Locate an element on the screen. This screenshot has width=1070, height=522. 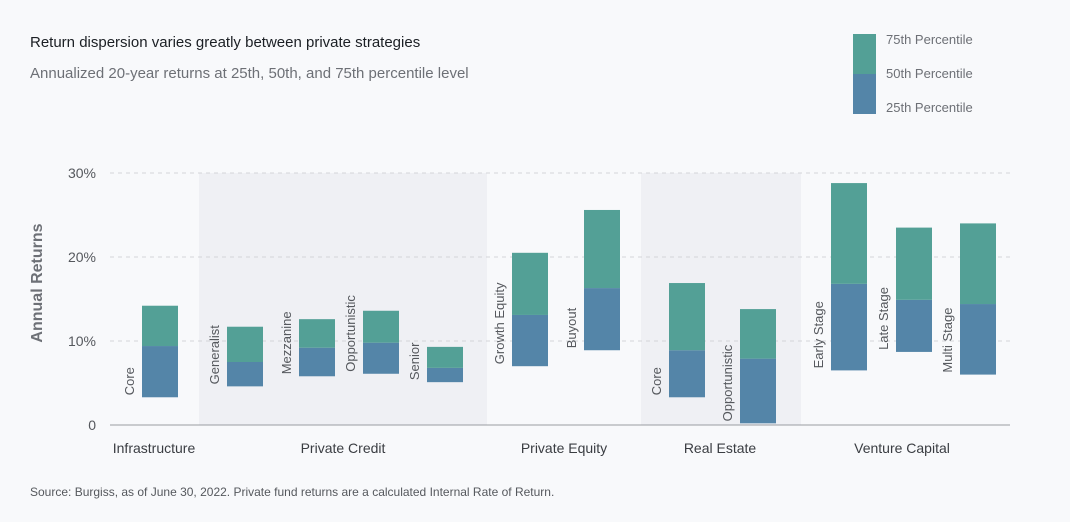
bar-label: Early Stage is located at coordinates (818, 334).